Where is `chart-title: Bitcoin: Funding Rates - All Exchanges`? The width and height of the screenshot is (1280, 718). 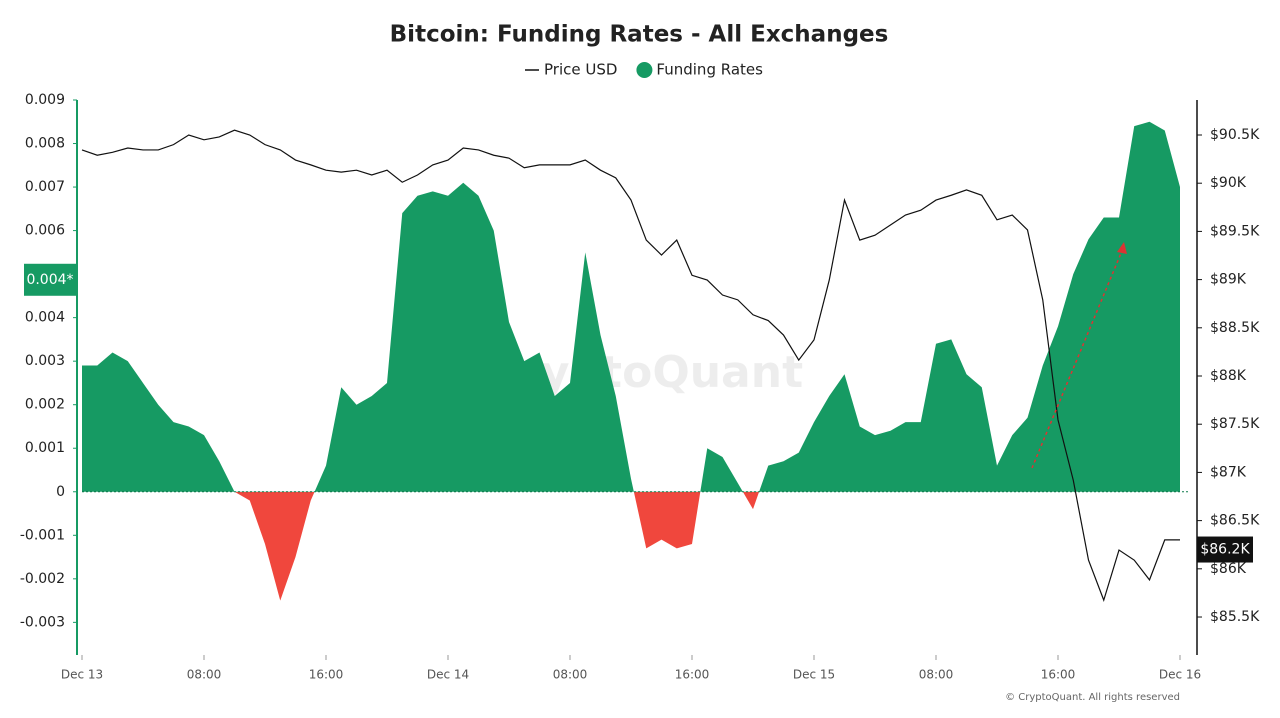 chart-title: Bitcoin: Funding Rates - All Exchanges is located at coordinates (639, 35).